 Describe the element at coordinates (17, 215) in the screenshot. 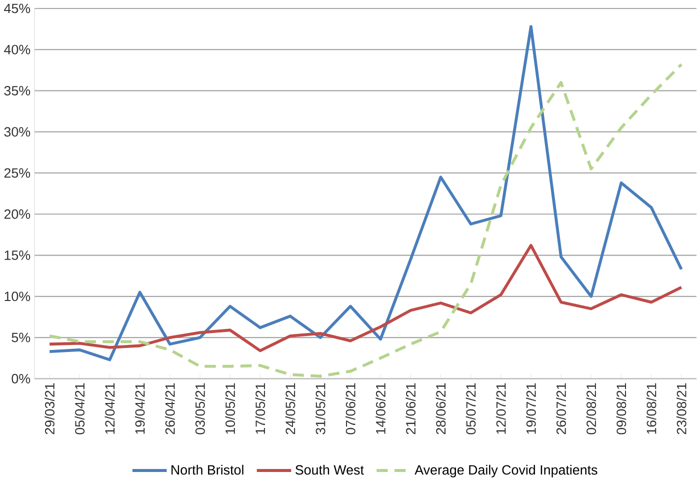

I see `y-tick-label: 20%` at that location.